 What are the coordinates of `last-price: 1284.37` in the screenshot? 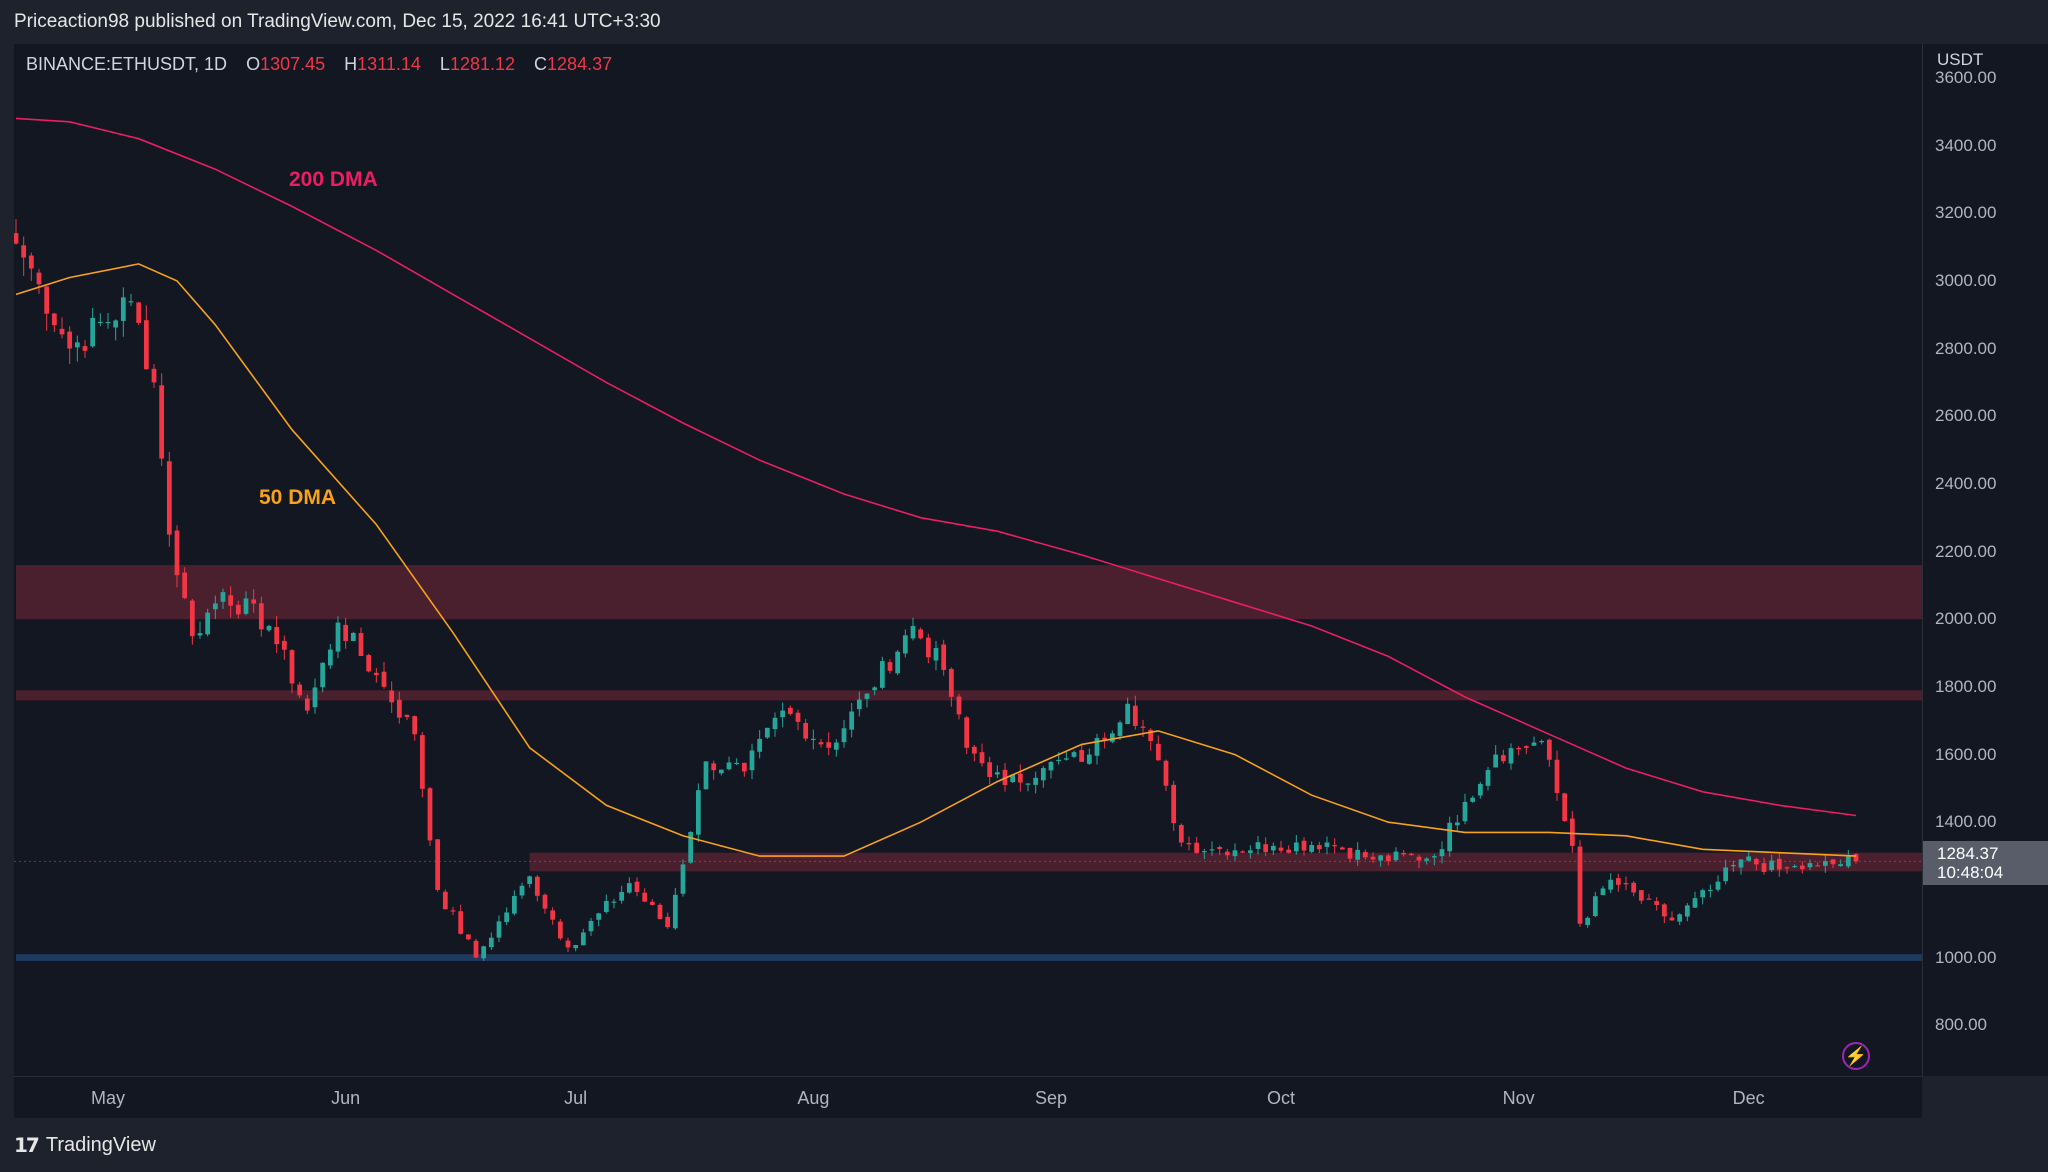 It's located at (1968, 854).